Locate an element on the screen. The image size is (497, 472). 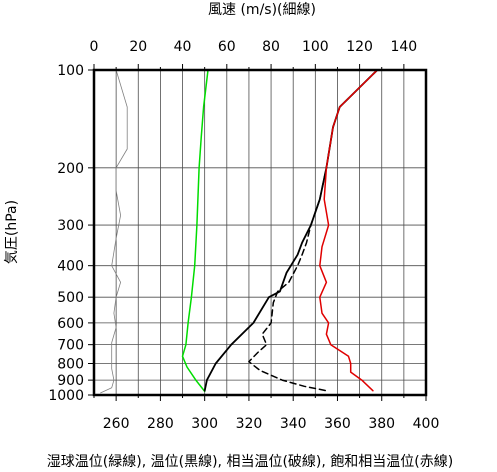
y-tick-label: 200 is located at coordinates (70, 169).